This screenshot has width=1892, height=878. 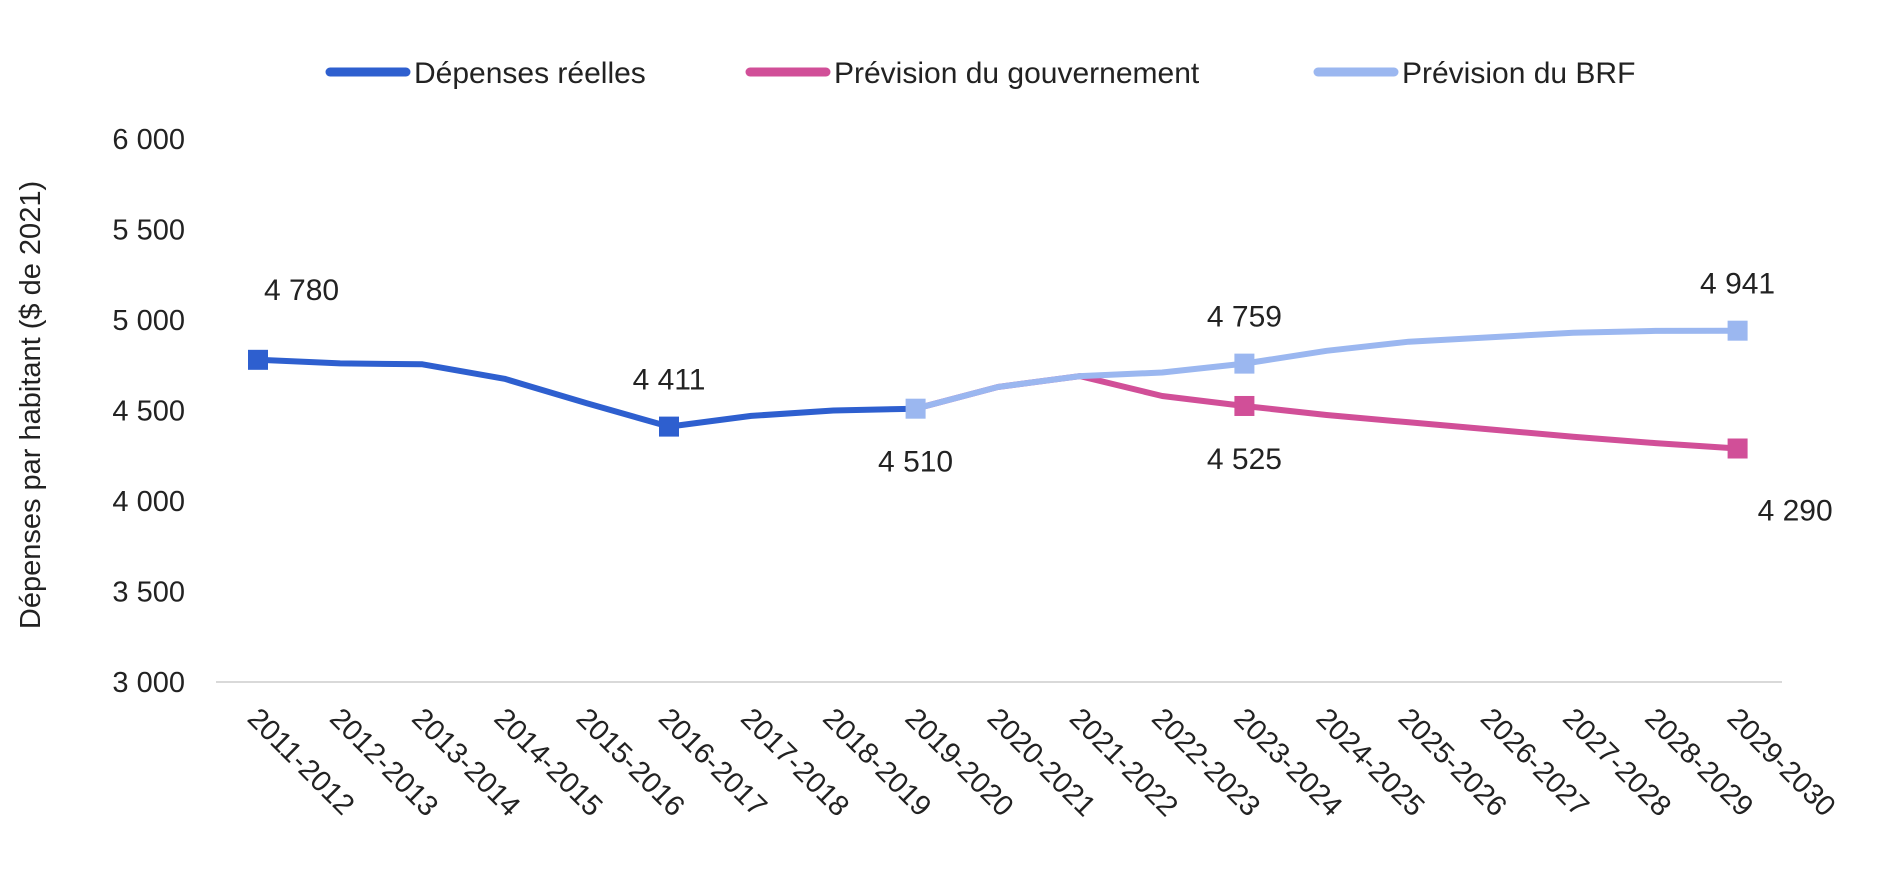 I want to click on y-tick-label: 3 500, so click(x=148, y=593).